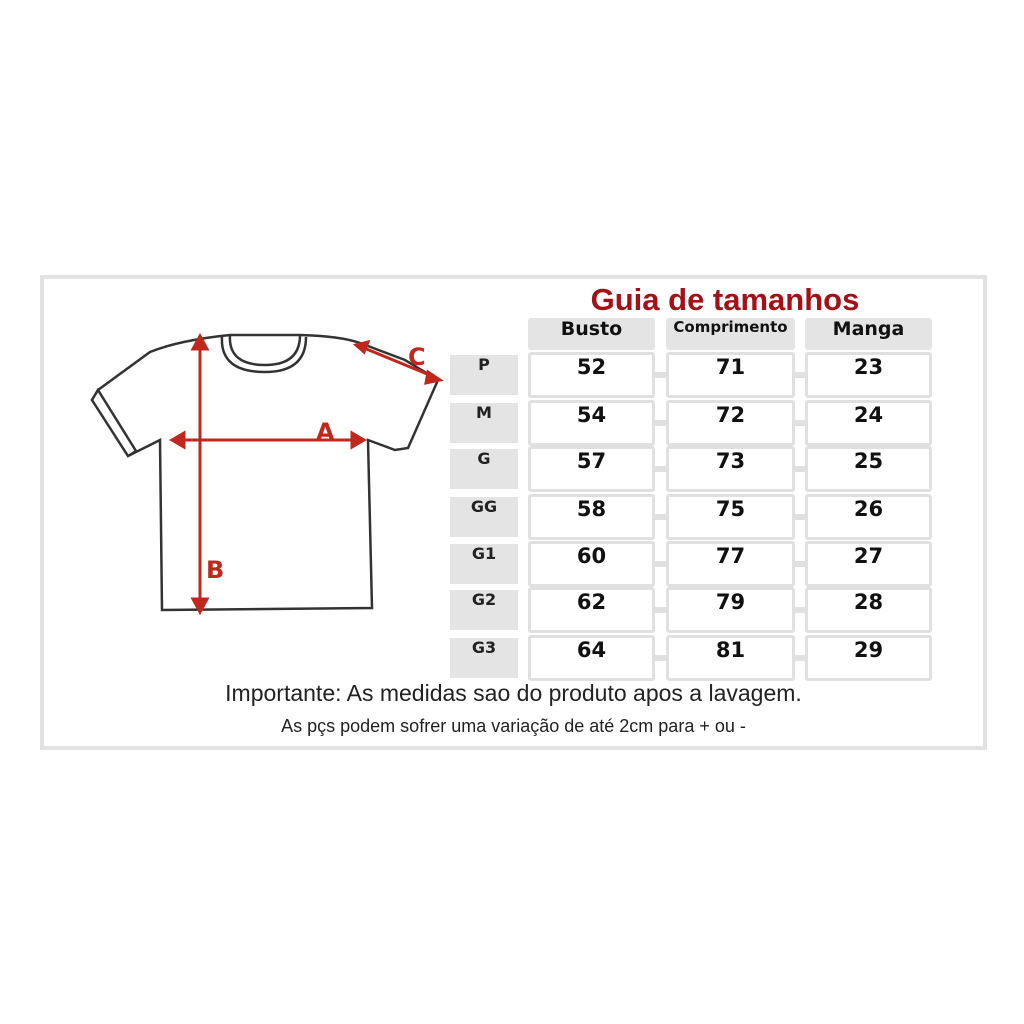 This screenshot has height=1024, width=1024. I want to click on table-cell: 79, so click(730, 610).